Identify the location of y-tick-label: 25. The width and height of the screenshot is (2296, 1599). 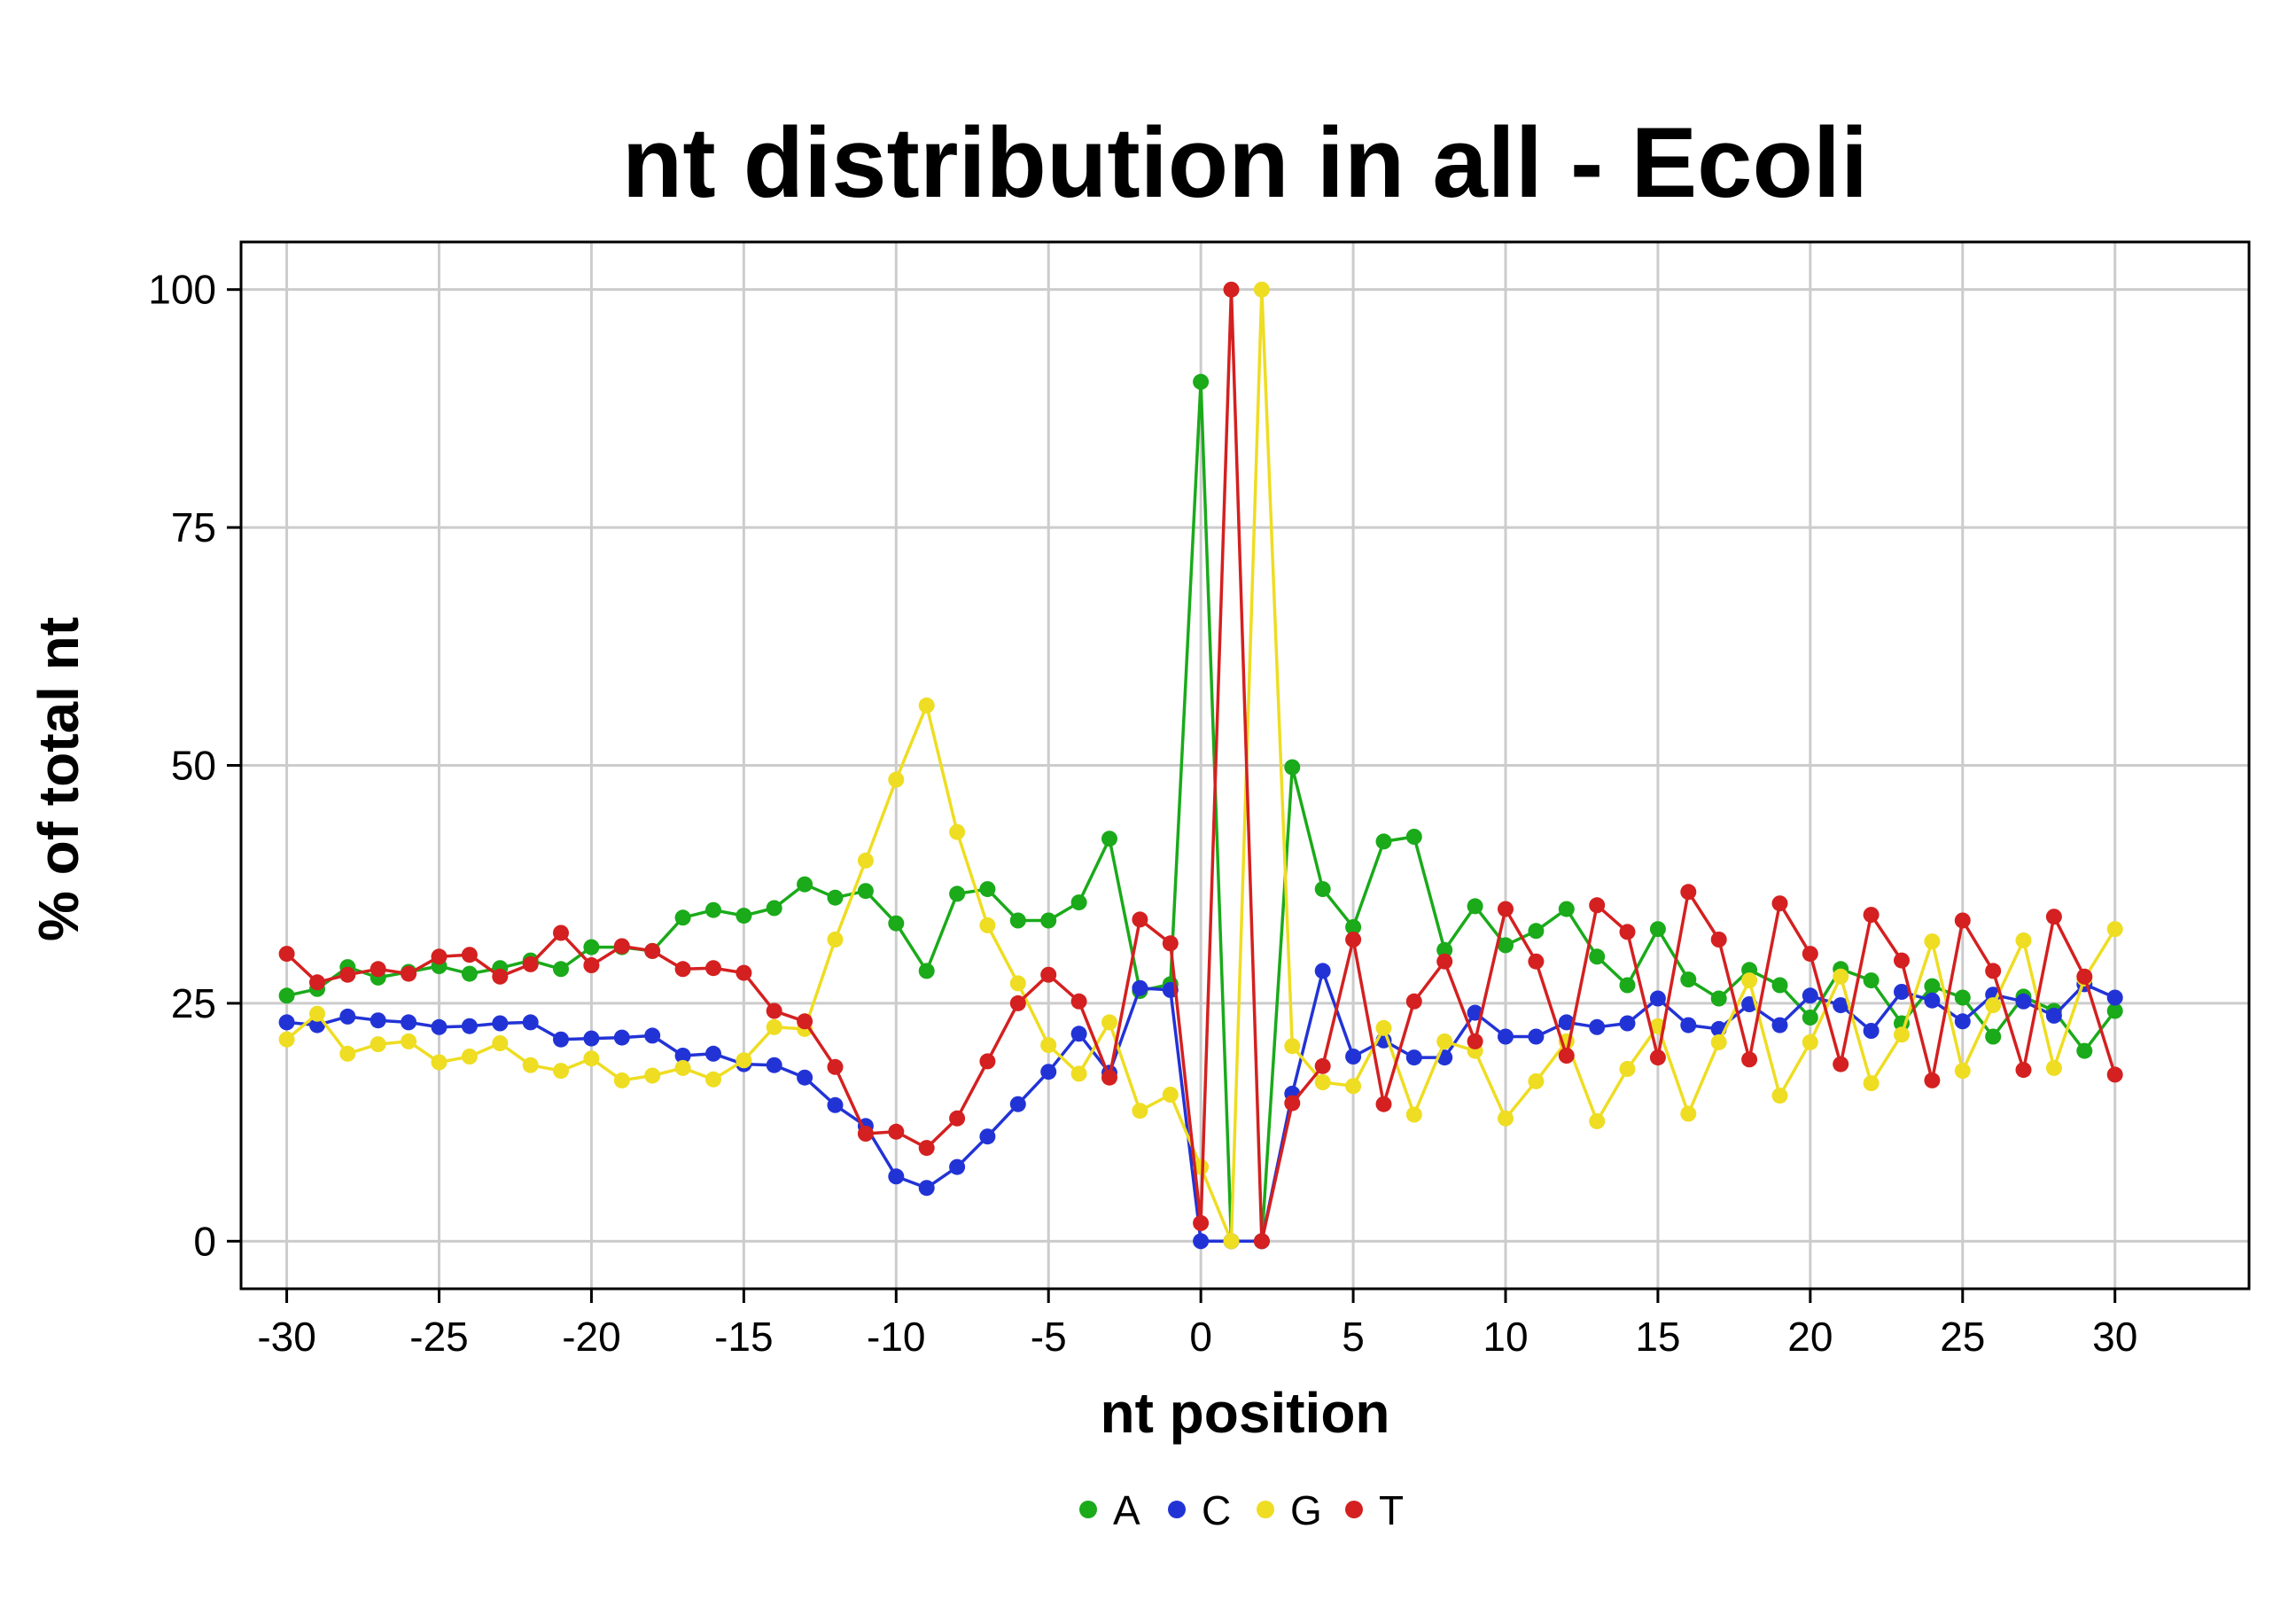
(193, 1003).